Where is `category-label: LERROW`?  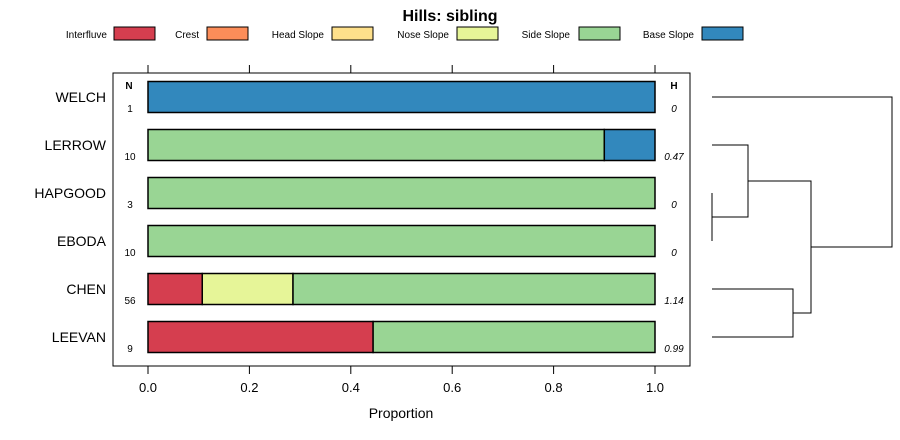
category-label: LERROW is located at coordinates (76, 145).